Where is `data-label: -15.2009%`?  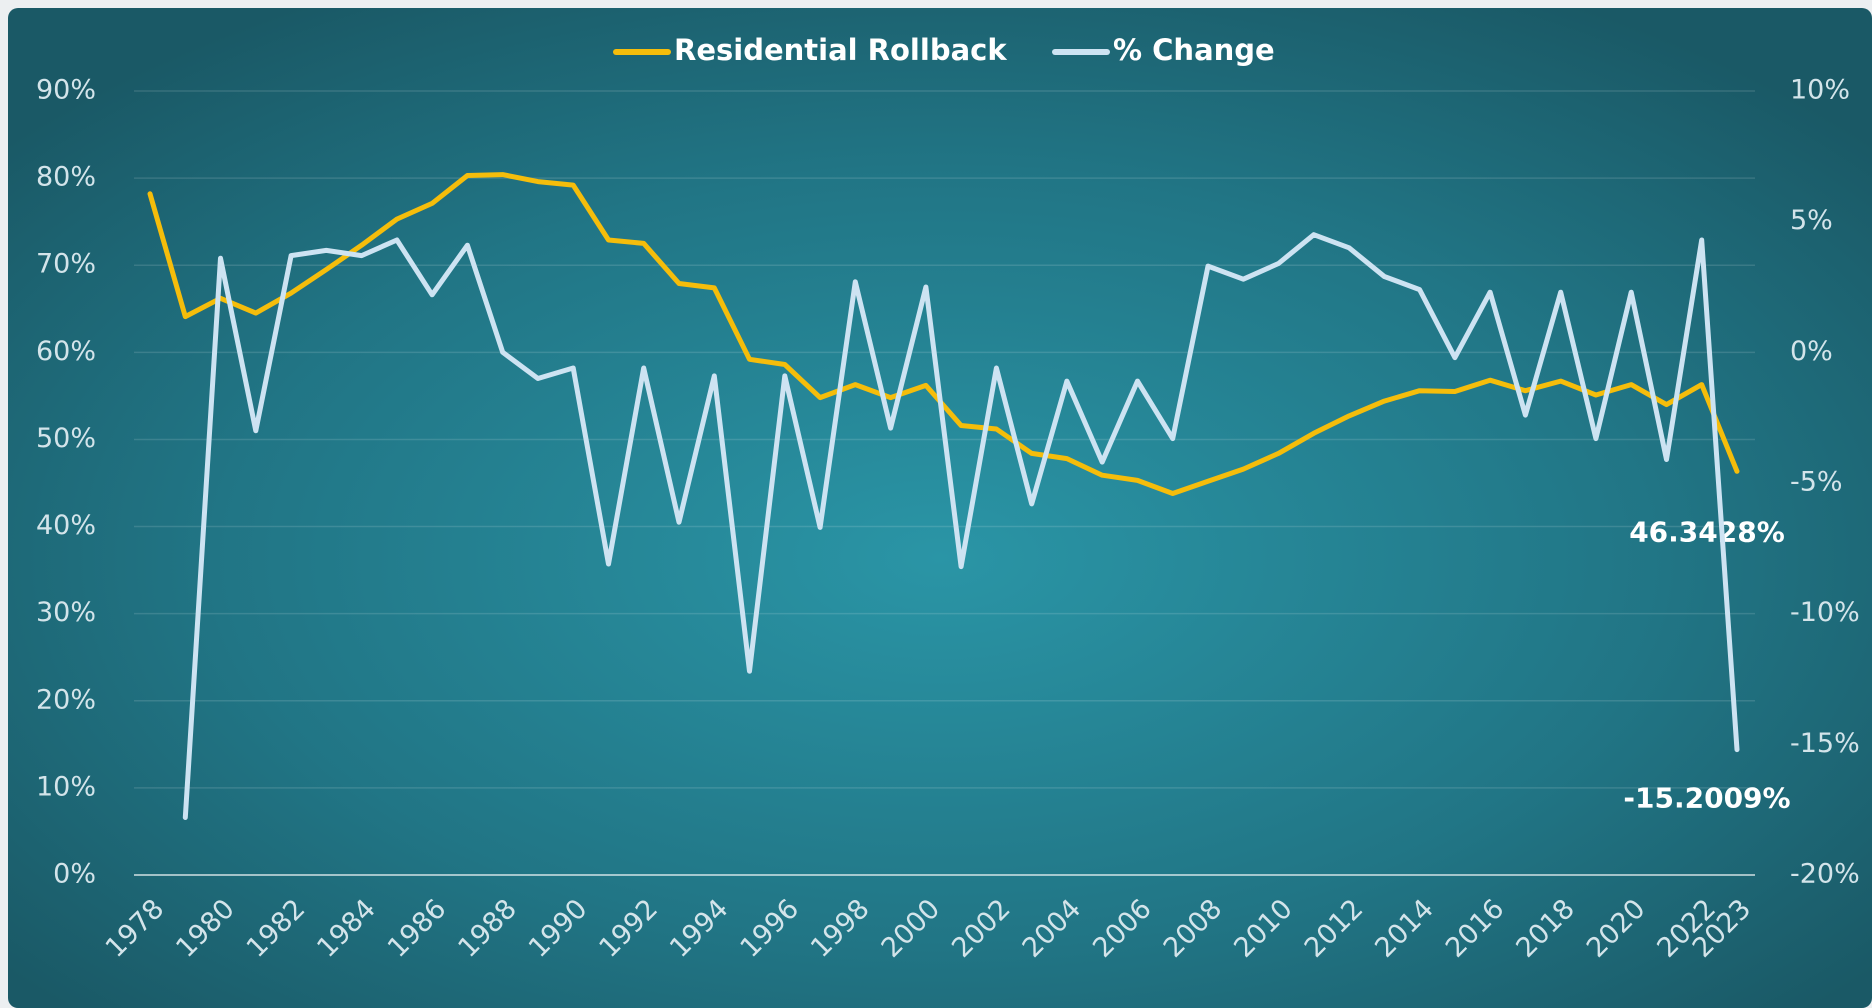
data-label: -15.2009% is located at coordinates (1706, 798).